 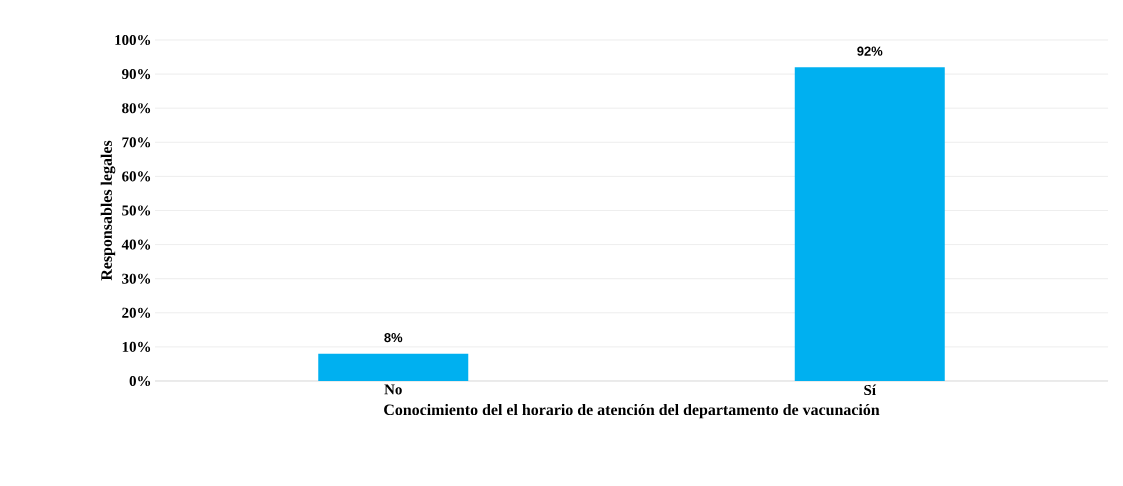 What do you see at coordinates (136, 312) in the screenshot?
I see `y-tick-label: 20%` at bounding box center [136, 312].